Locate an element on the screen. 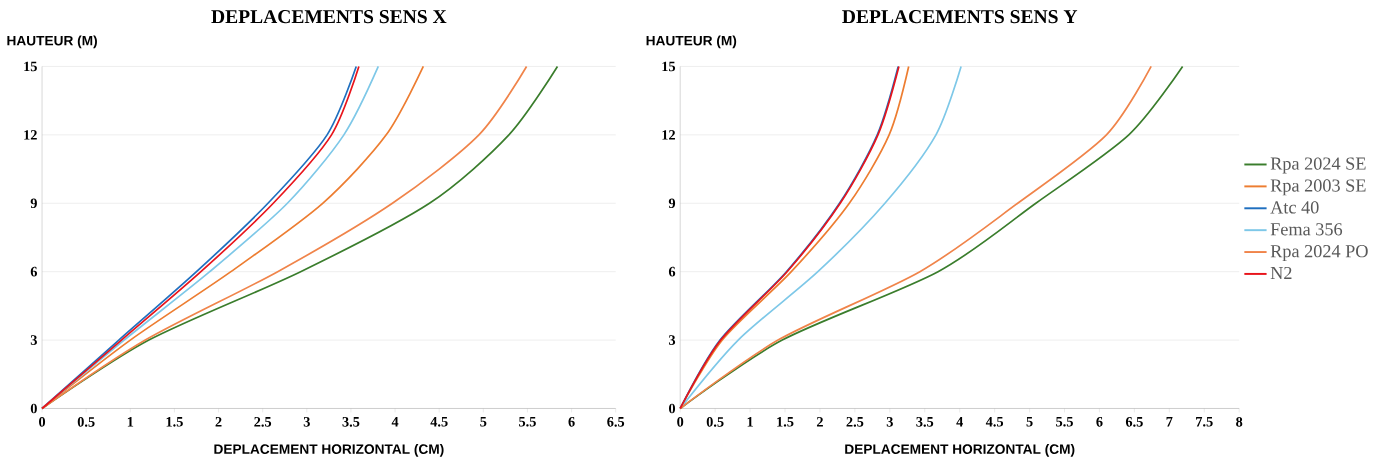  x-tick-label: 7 is located at coordinates (1169, 421).